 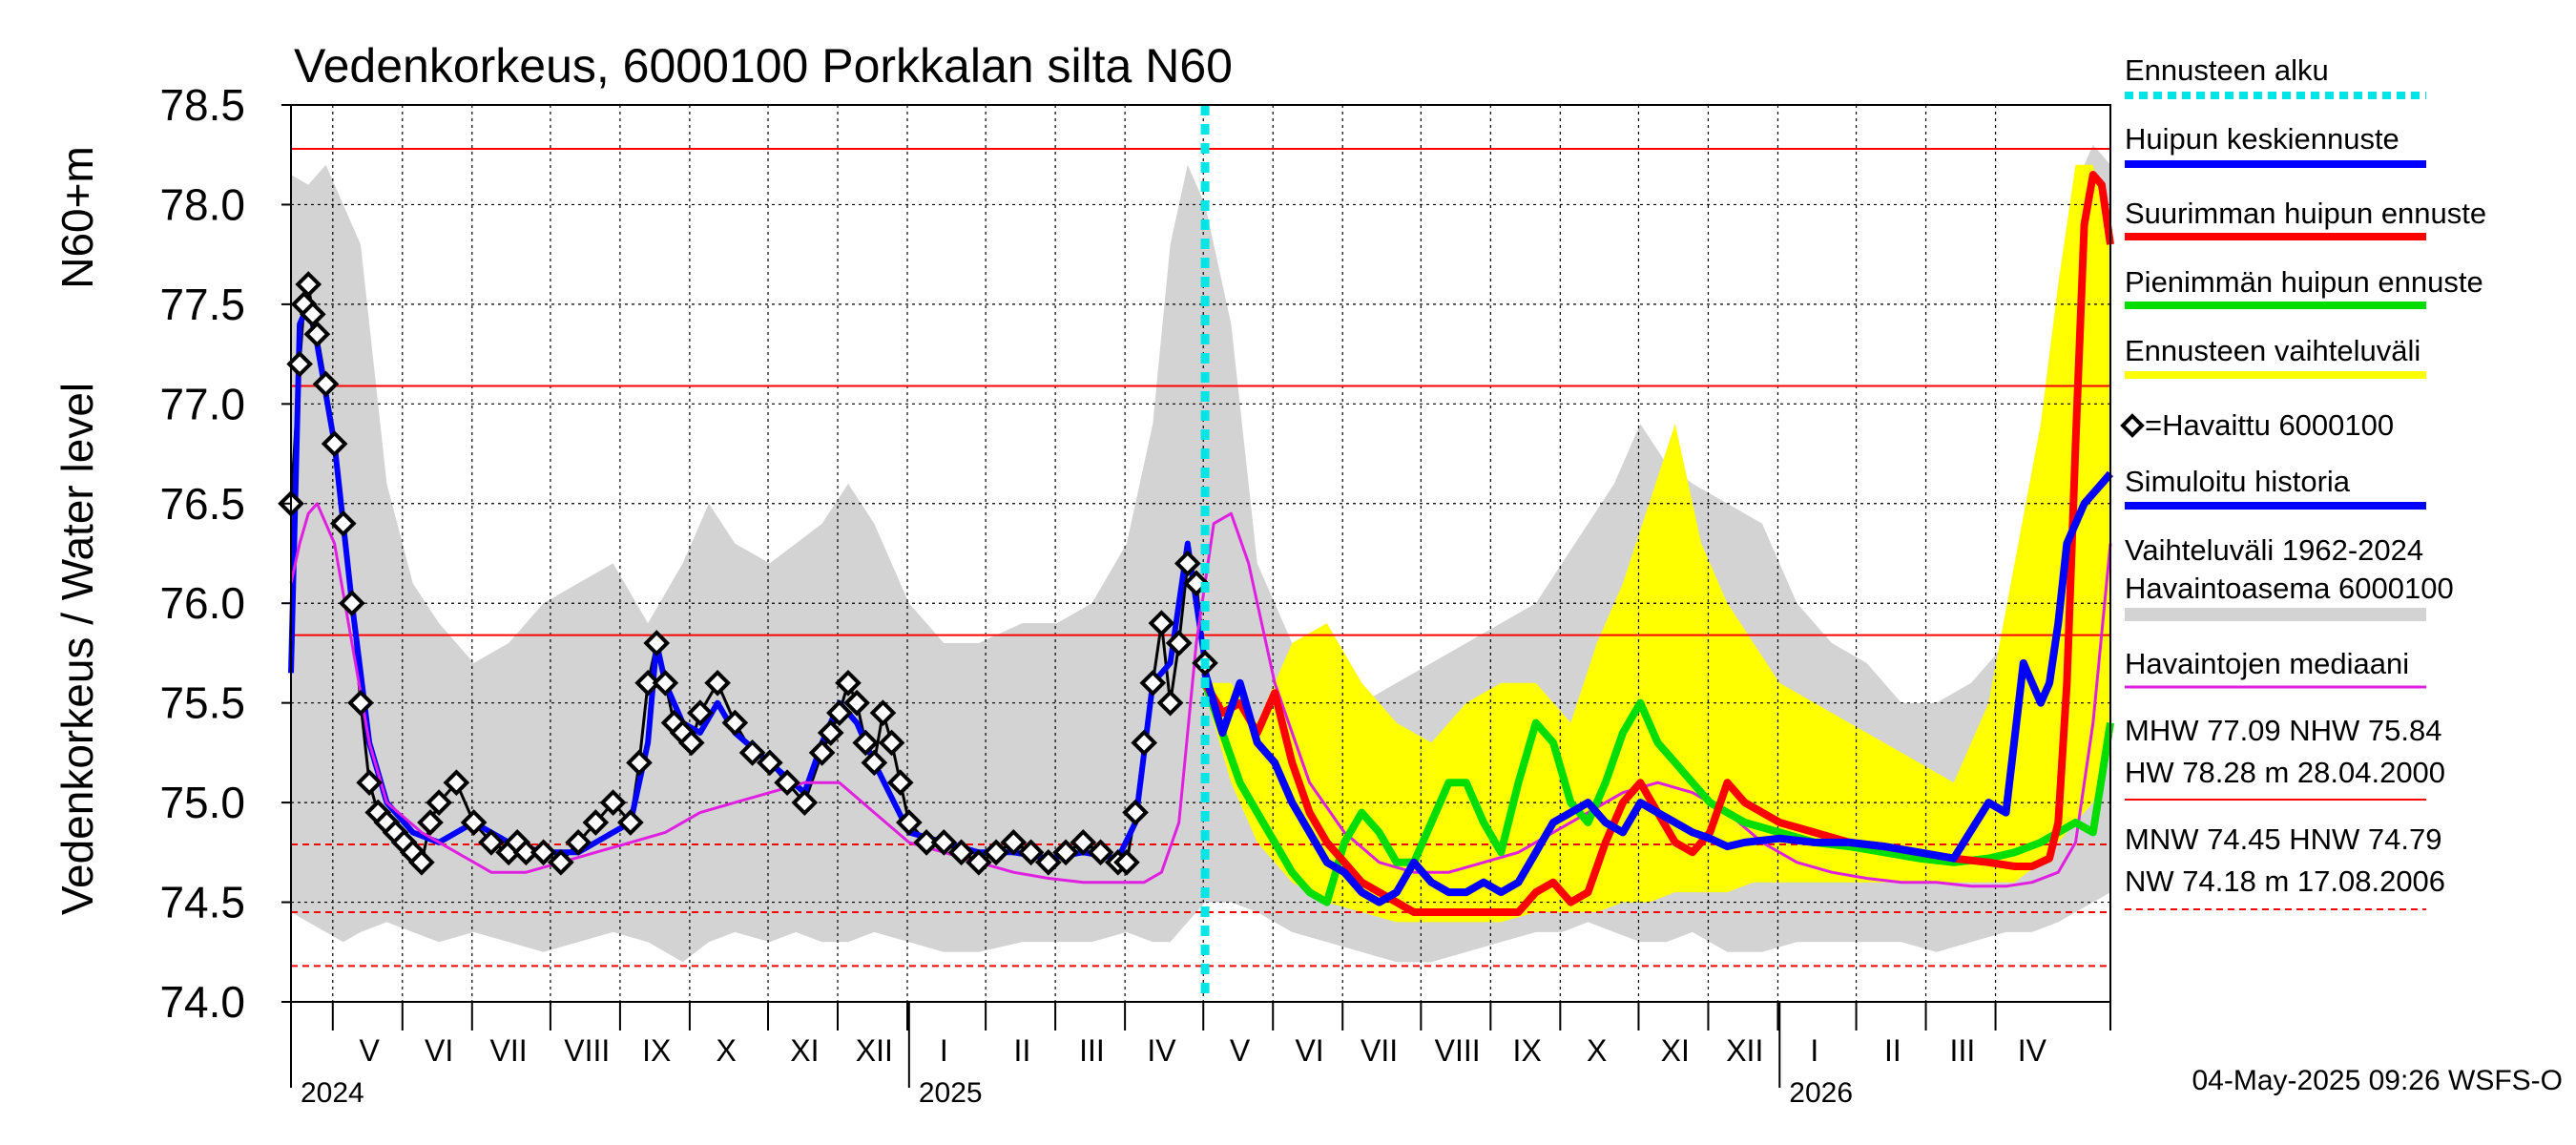 I want to click on y-tick-label: 75.5, so click(x=202, y=703).